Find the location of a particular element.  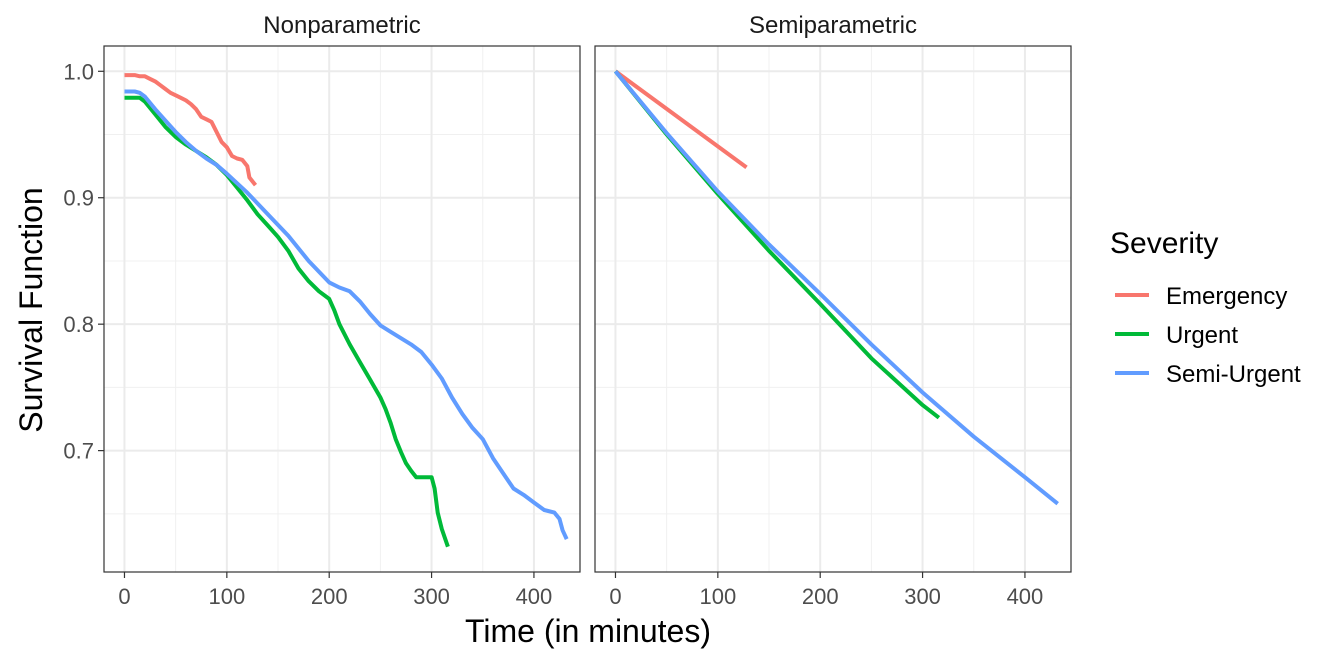

y-tick-label: 0.8 is located at coordinates (78, 324).